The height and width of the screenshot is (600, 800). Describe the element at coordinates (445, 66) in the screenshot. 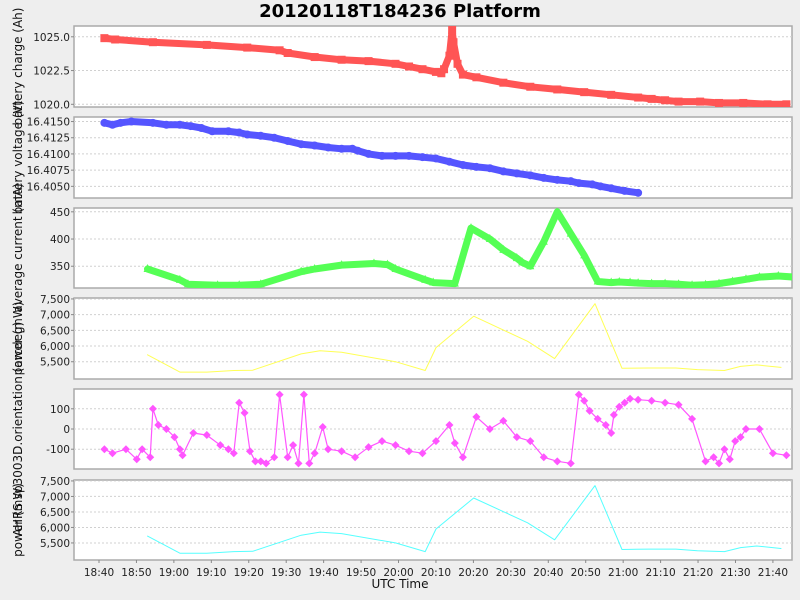

I see `series-battery-charge` at that location.